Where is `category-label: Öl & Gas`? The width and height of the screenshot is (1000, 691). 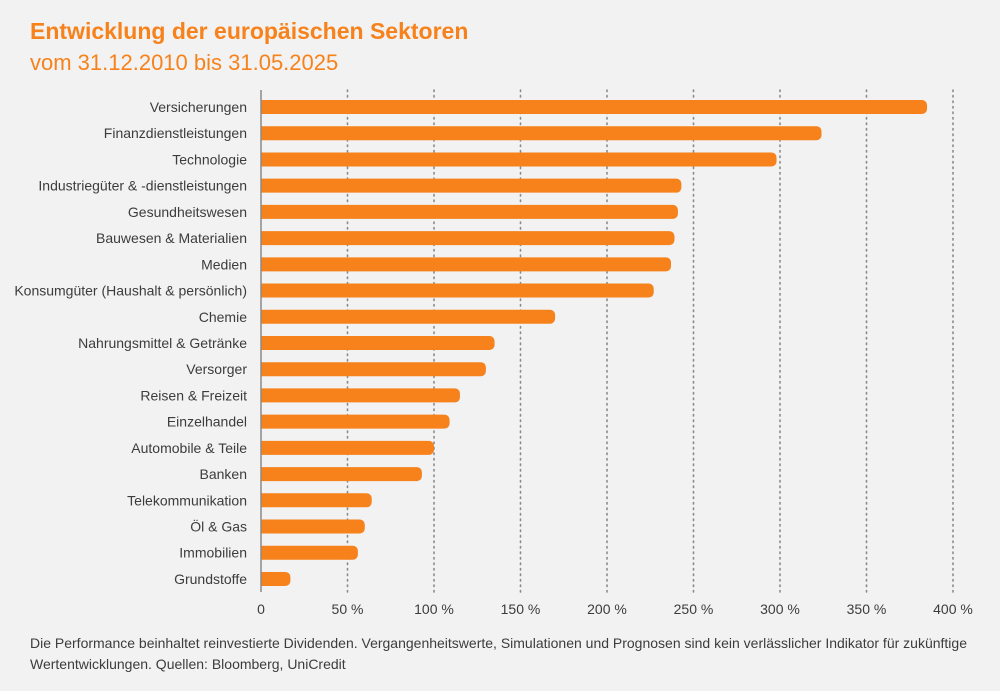 category-label: Öl & Gas is located at coordinates (218, 526).